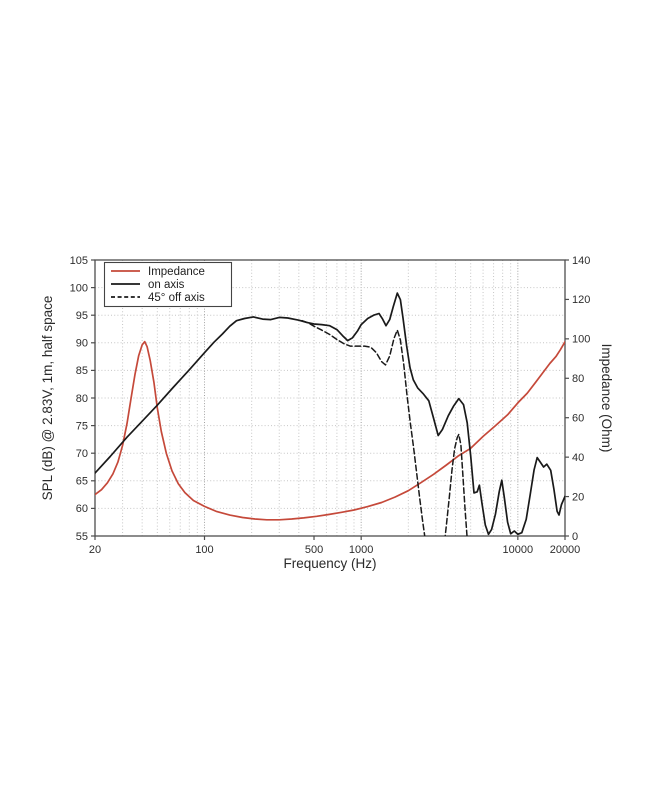  I want to click on y-left-tick-label: 70, so click(82, 454).